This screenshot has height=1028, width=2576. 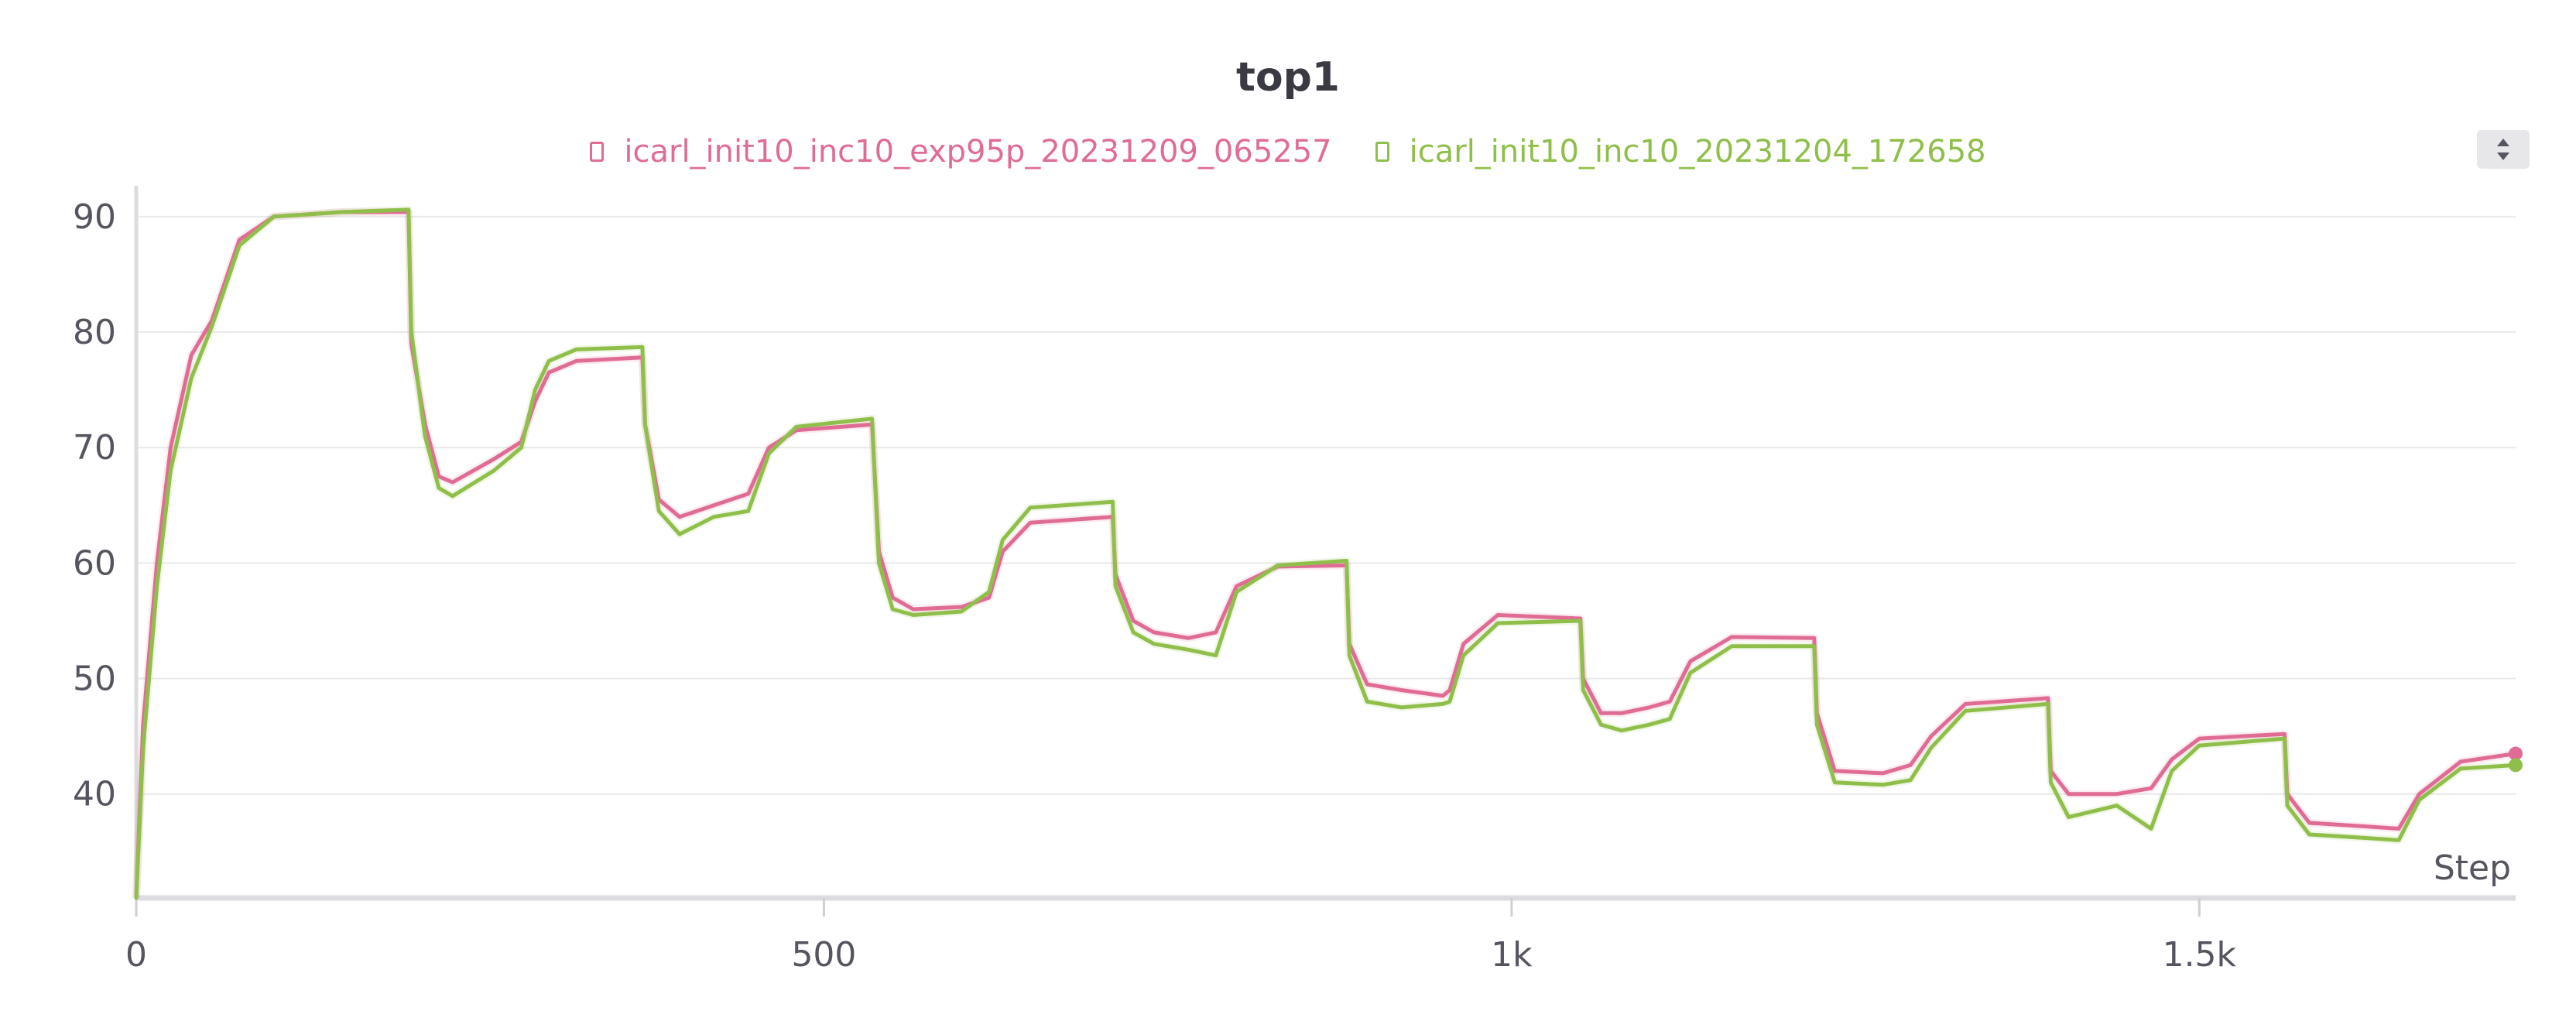 What do you see at coordinates (94, 217) in the screenshot?
I see `y-tick-label-90: 90` at bounding box center [94, 217].